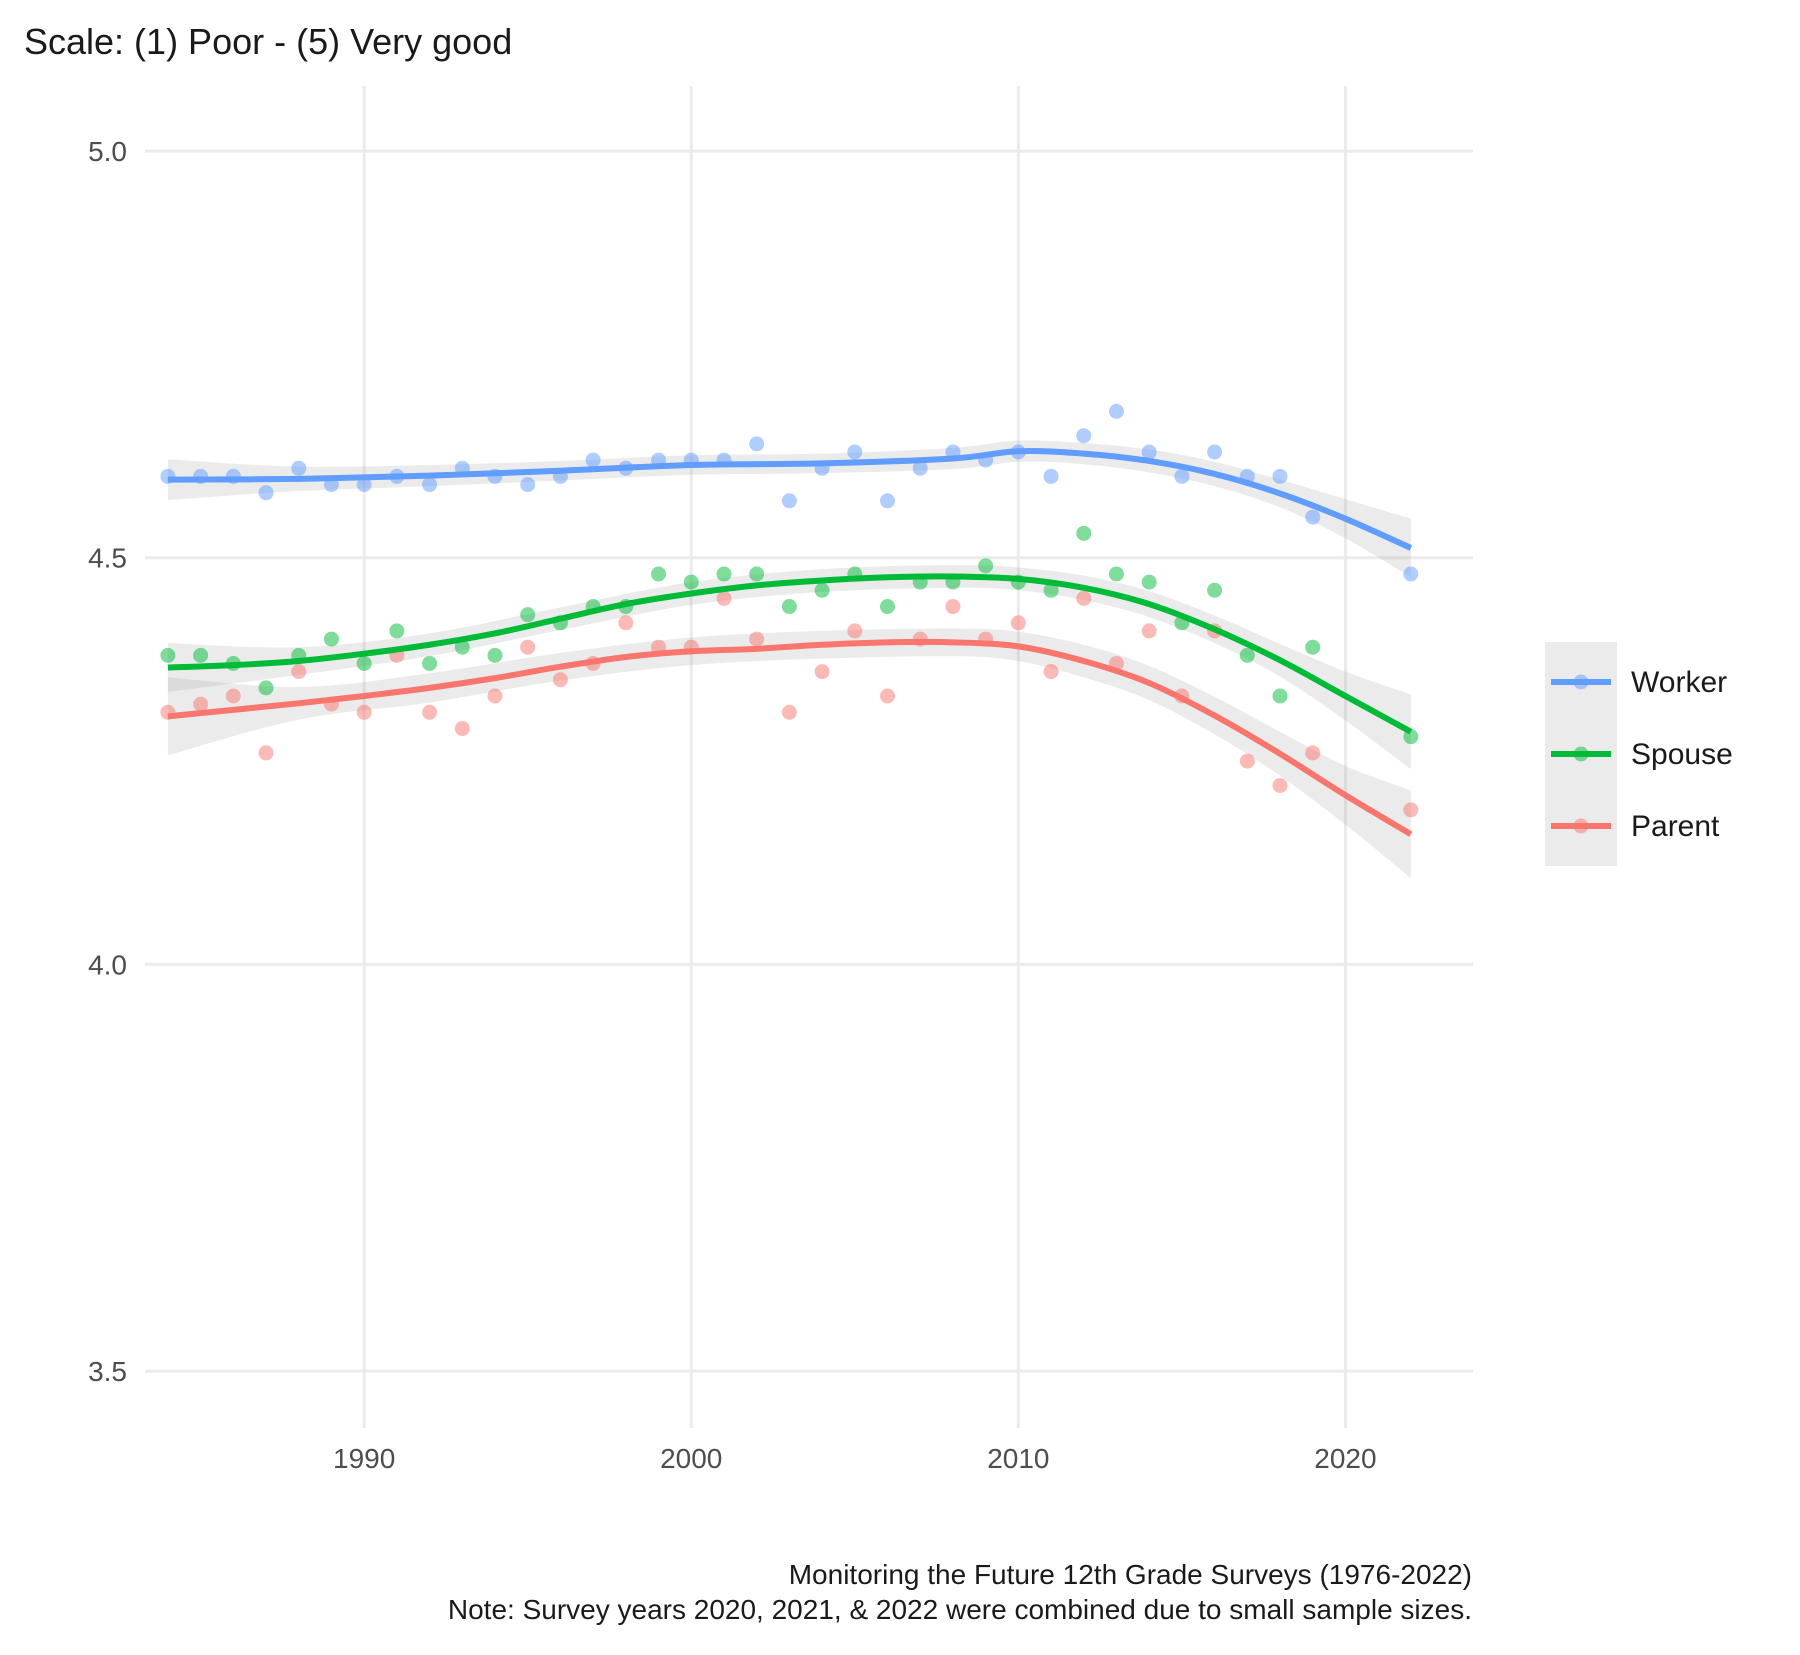  What do you see at coordinates (1581, 826) in the screenshot?
I see `legend-key-point-parent` at bounding box center [1581, 826].